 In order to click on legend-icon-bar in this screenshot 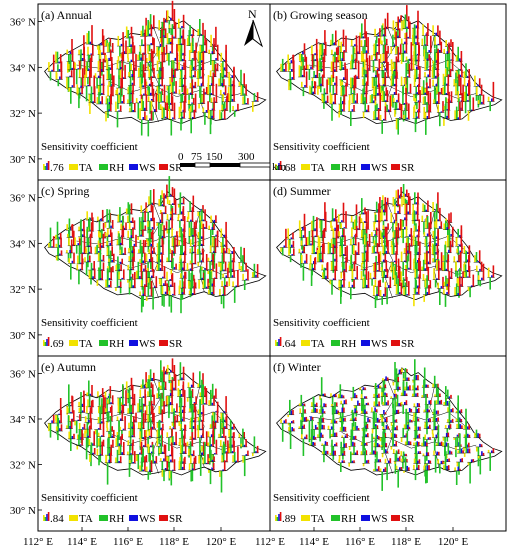, I will do `click(44, 167)`.